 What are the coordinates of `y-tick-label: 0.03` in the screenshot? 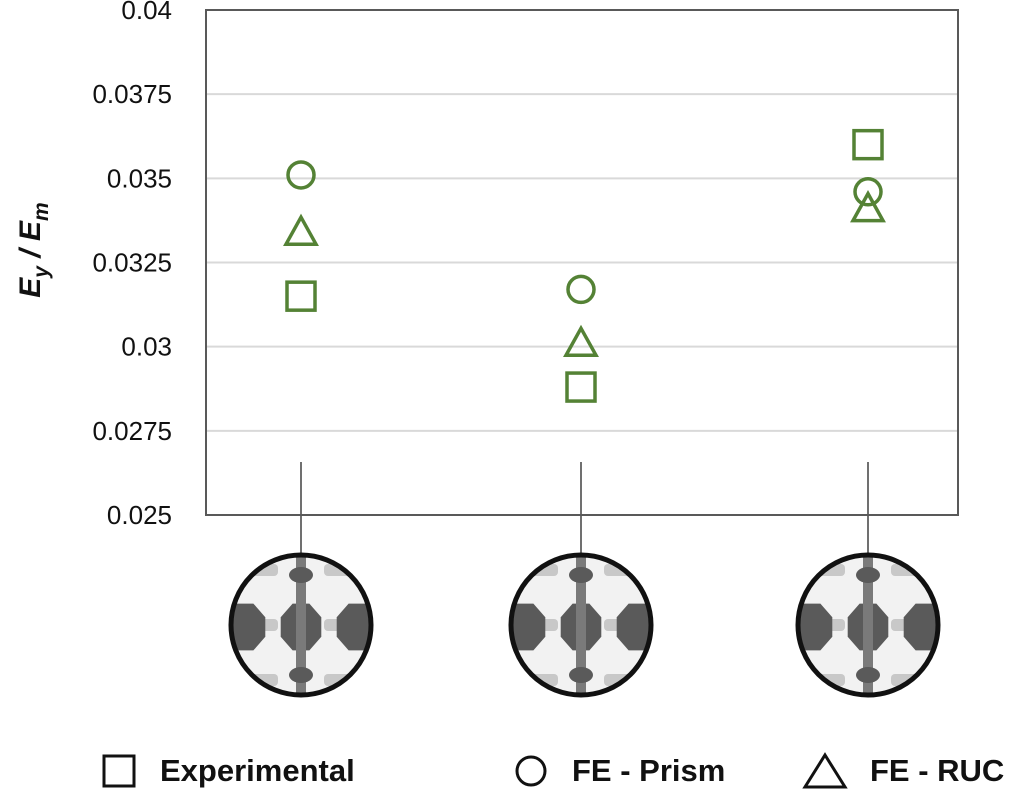 It's located at (146, 347).